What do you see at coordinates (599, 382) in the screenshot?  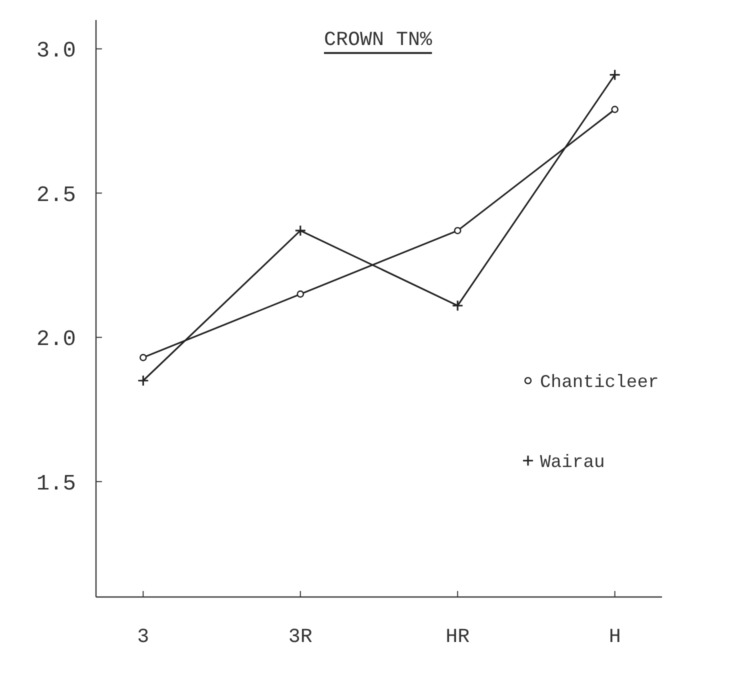 I see `legend-label: Chanticleer` at bounding box center [599, 382].